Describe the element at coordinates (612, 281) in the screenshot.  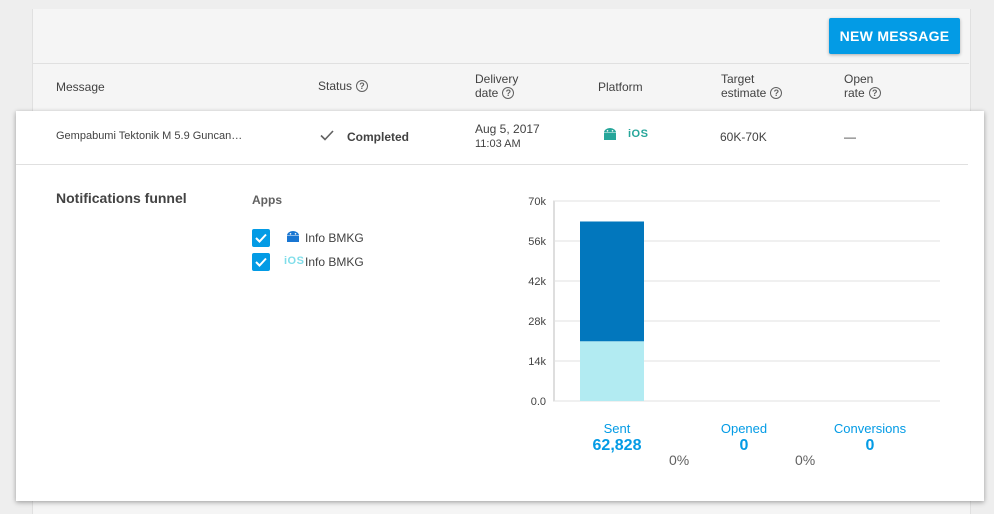
I see `bar-sent-android` at that location.